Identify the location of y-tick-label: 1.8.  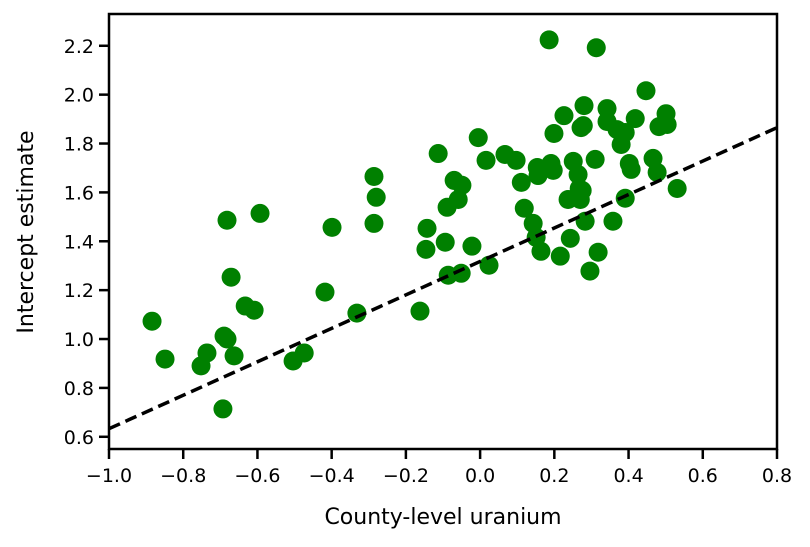
(79, 145).